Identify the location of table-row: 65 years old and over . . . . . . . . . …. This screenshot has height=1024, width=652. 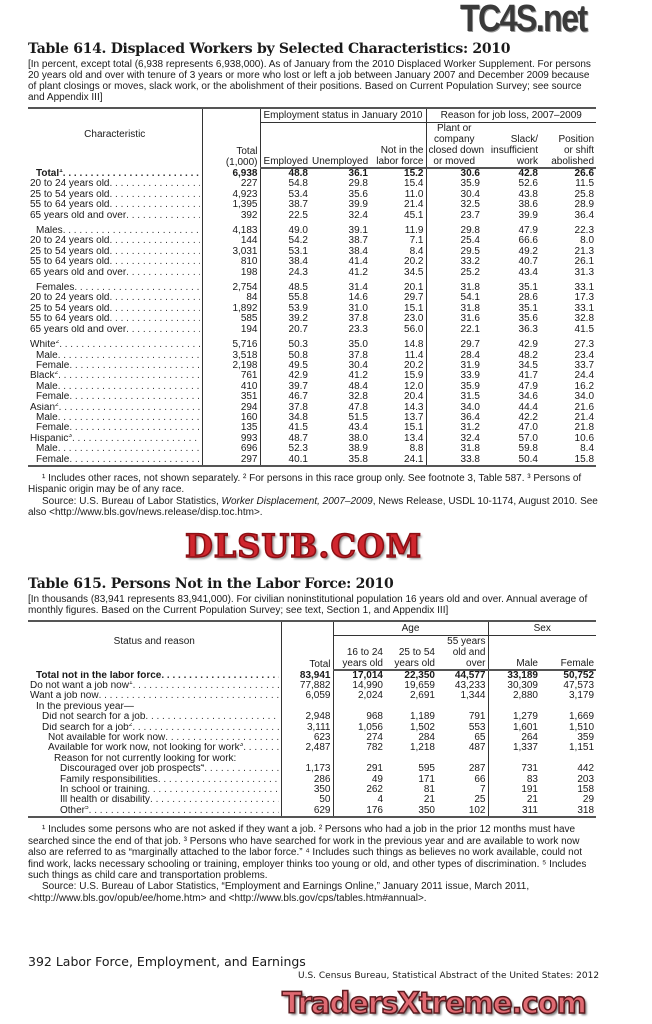
(312, 272).